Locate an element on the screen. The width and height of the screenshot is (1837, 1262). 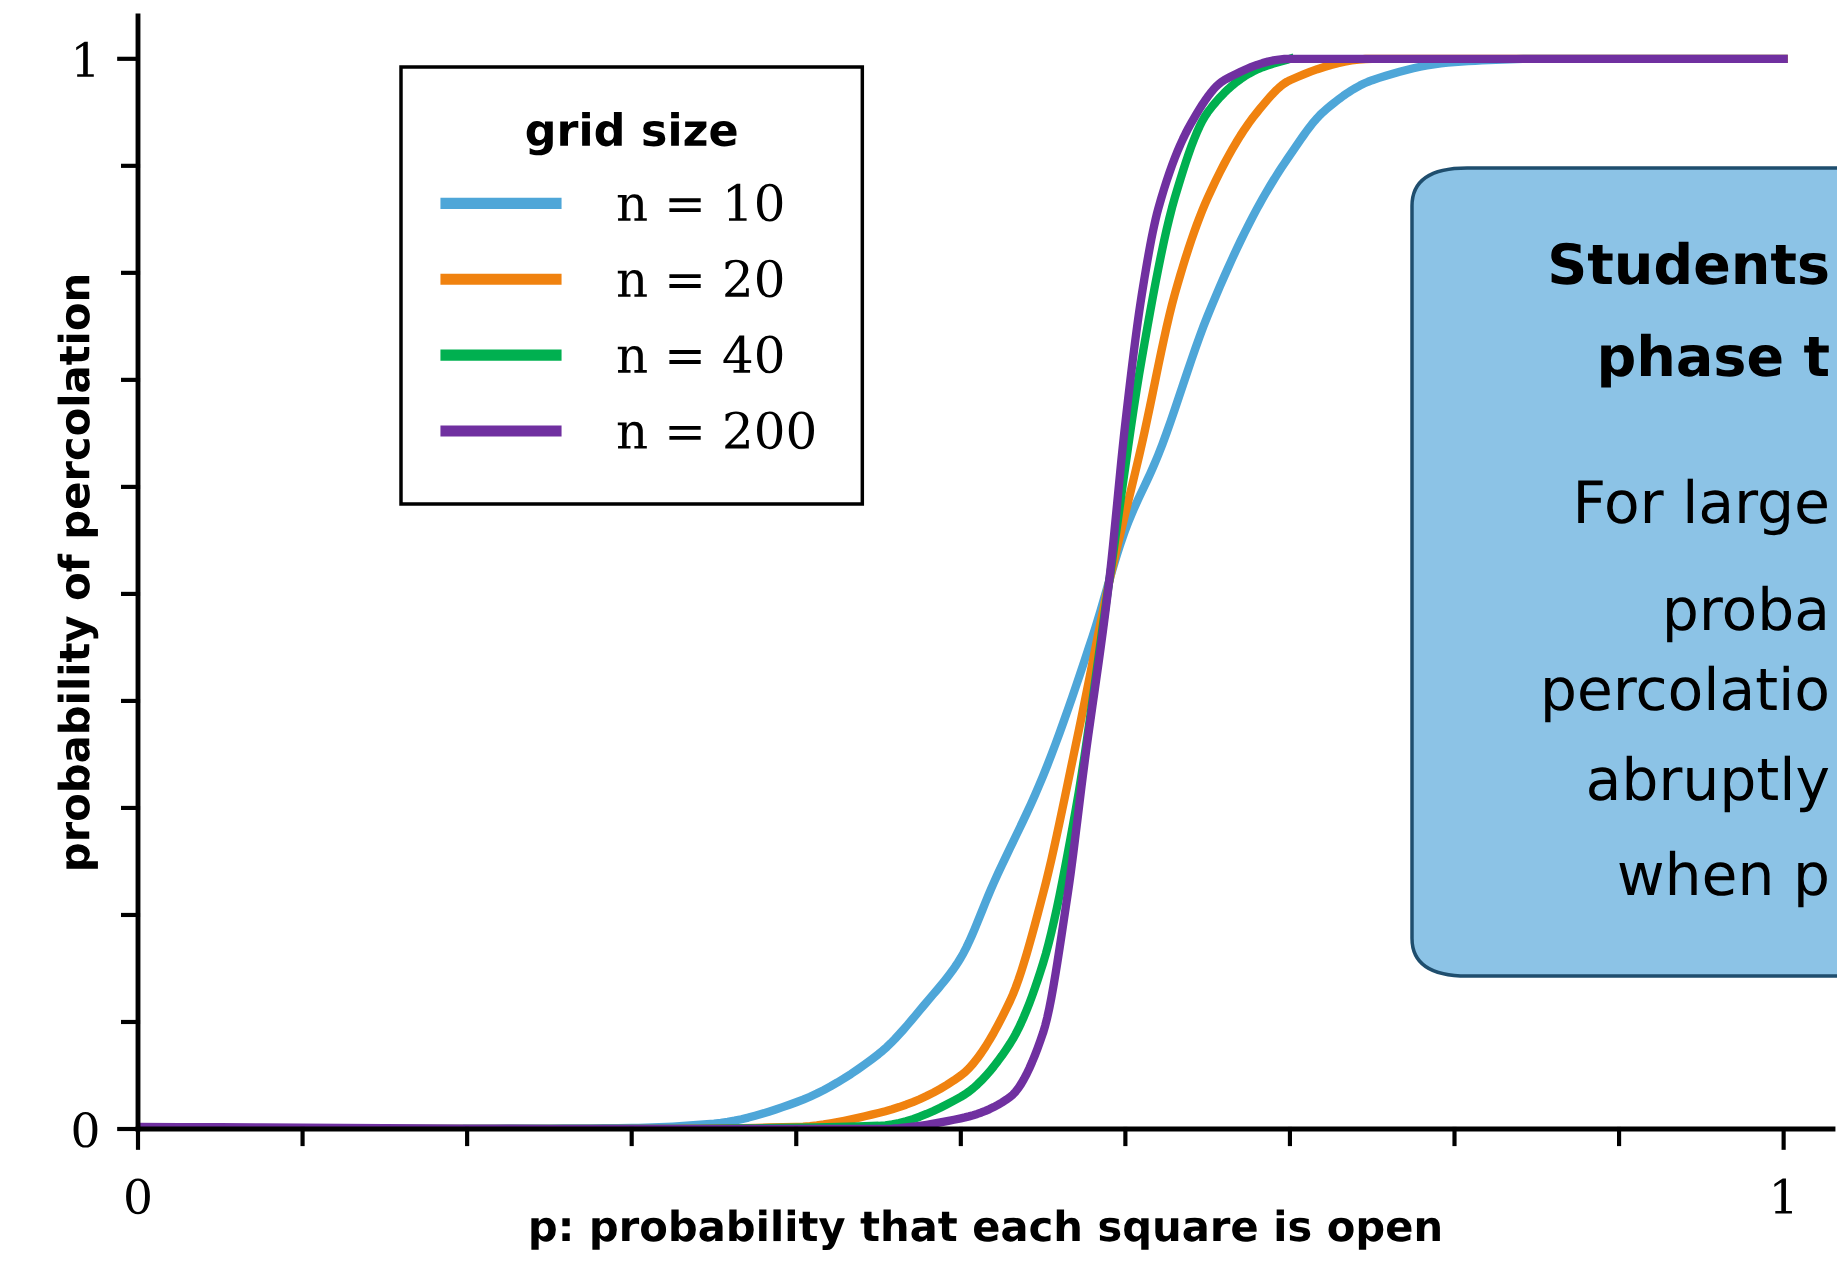
legend-label: n = 10 is located at coordinates (700, 202).